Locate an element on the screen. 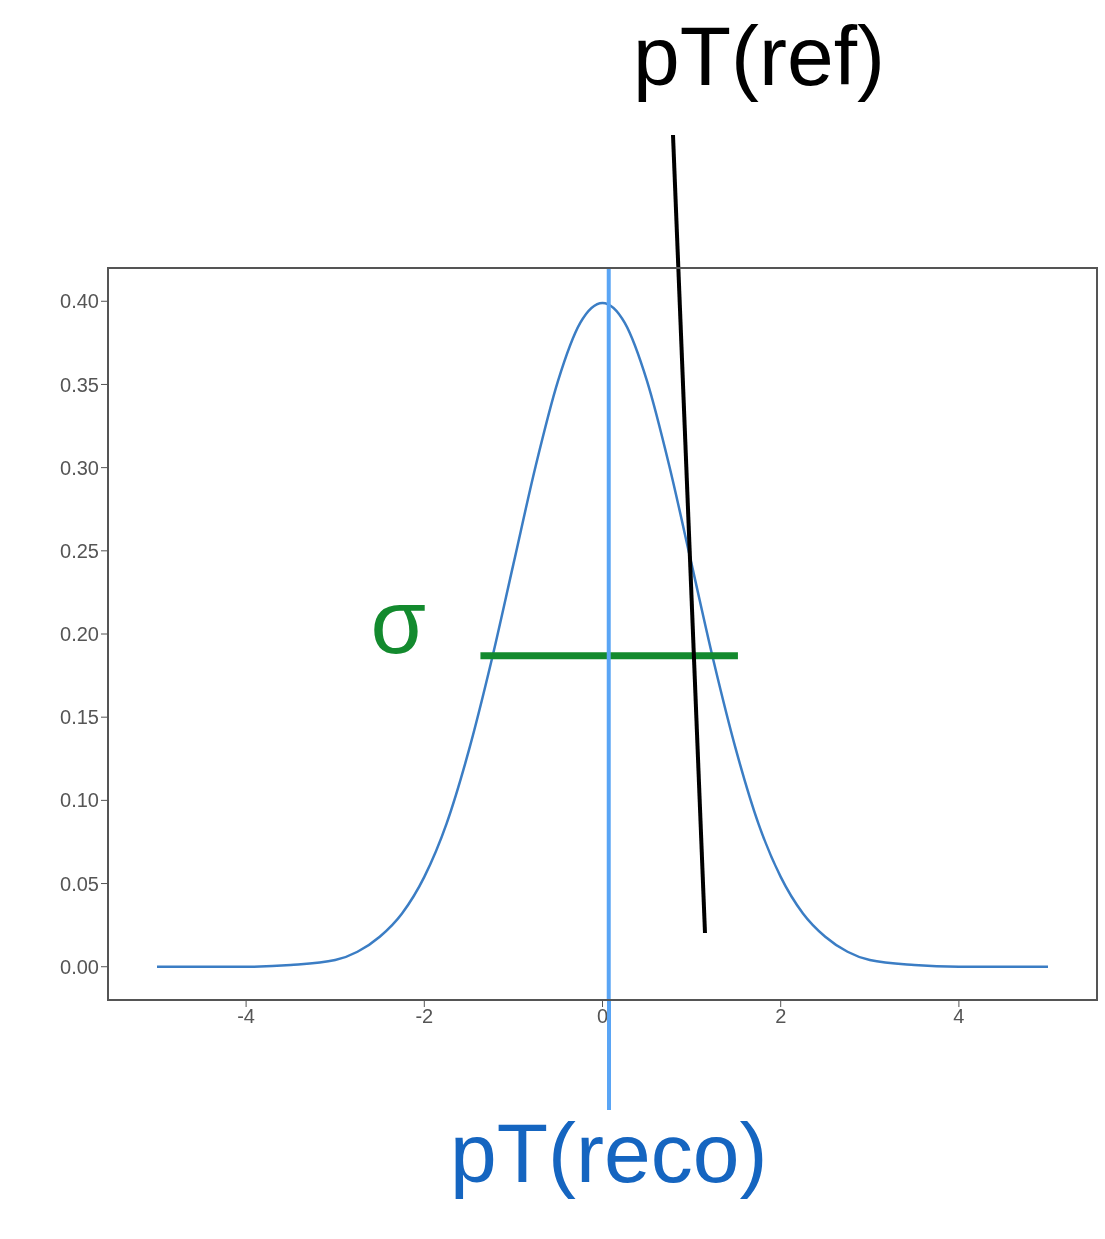  x-tick-label: 0 is located at coordinates (602, 1016).